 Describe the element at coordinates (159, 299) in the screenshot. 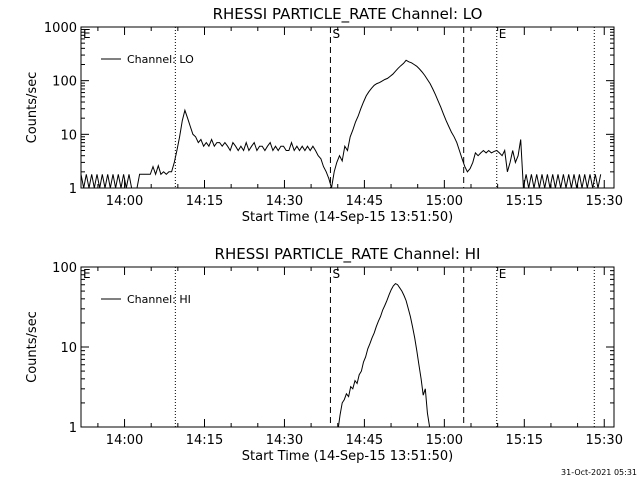

I see `legend-entry: Channel: HI` at that location.